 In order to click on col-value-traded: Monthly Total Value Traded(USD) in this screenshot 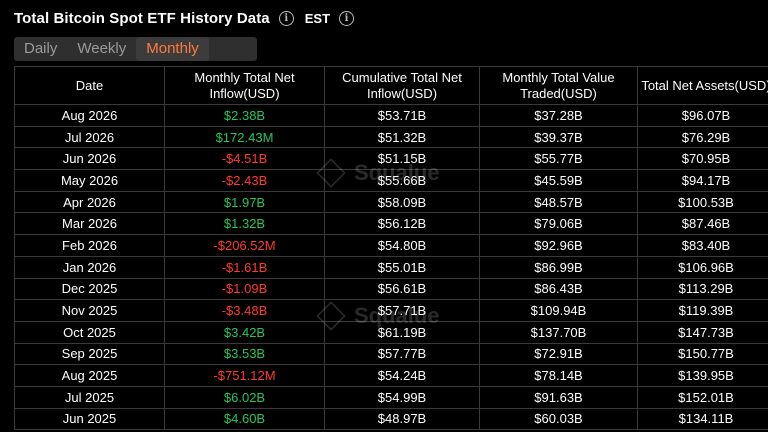, I will do `click(558, 85)`.